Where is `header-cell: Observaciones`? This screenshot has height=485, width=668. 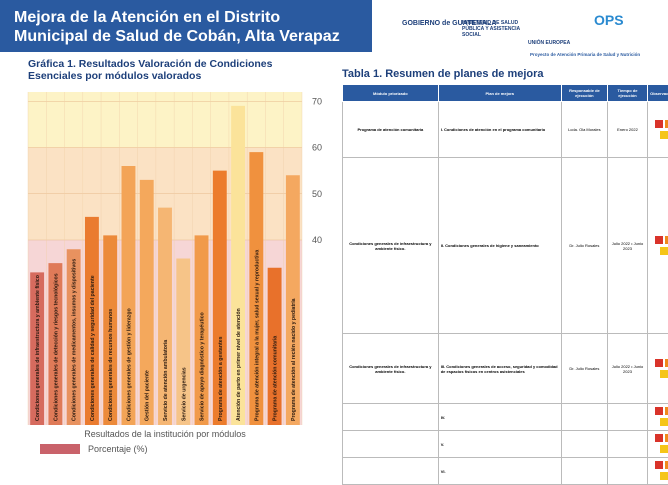 header-cell: Observaciones is located at coordinates (657, 93).